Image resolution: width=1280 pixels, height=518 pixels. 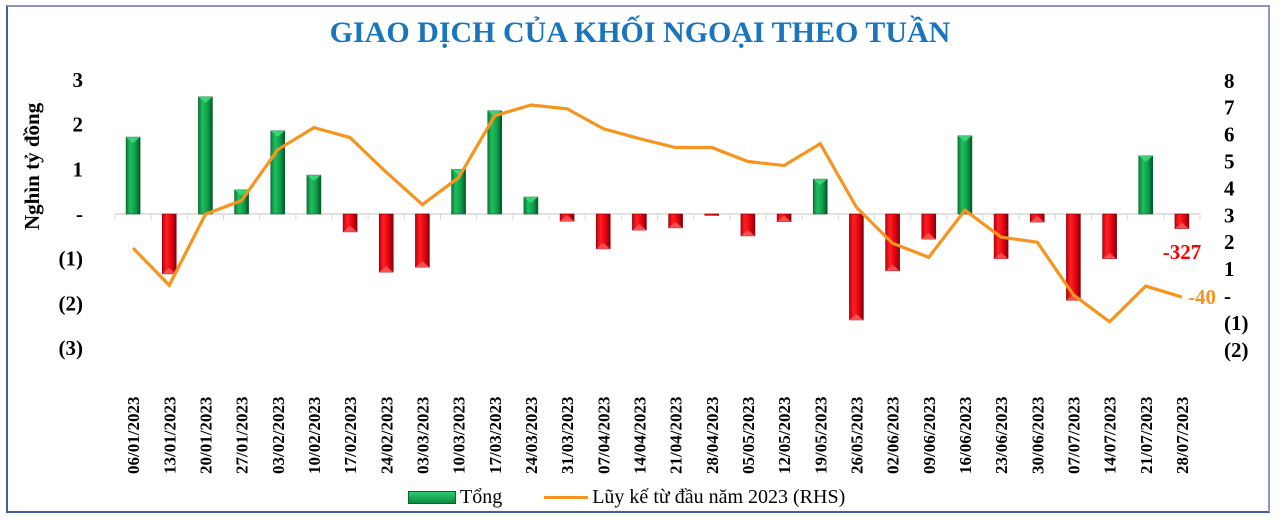 What do you see at coordinates (1202, 297) in the screenshot?
I see `line-data-label: -40` at bounding box center [1202, 297].